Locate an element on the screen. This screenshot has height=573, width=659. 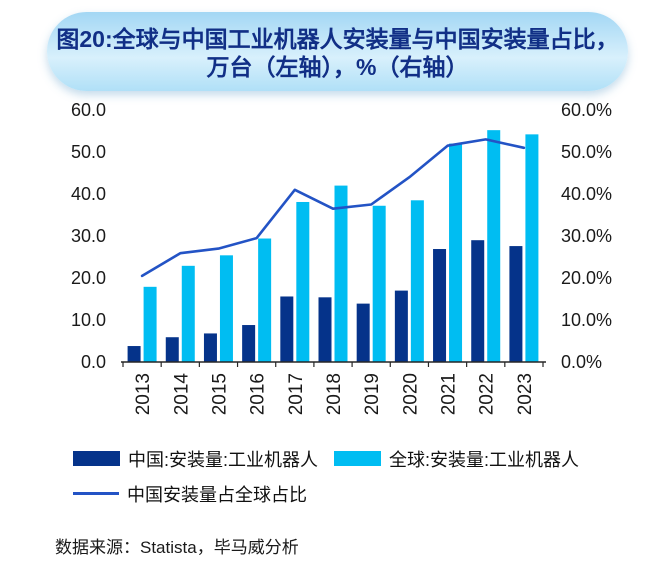
bar-global-2016 is located at coordinates (265, 300).